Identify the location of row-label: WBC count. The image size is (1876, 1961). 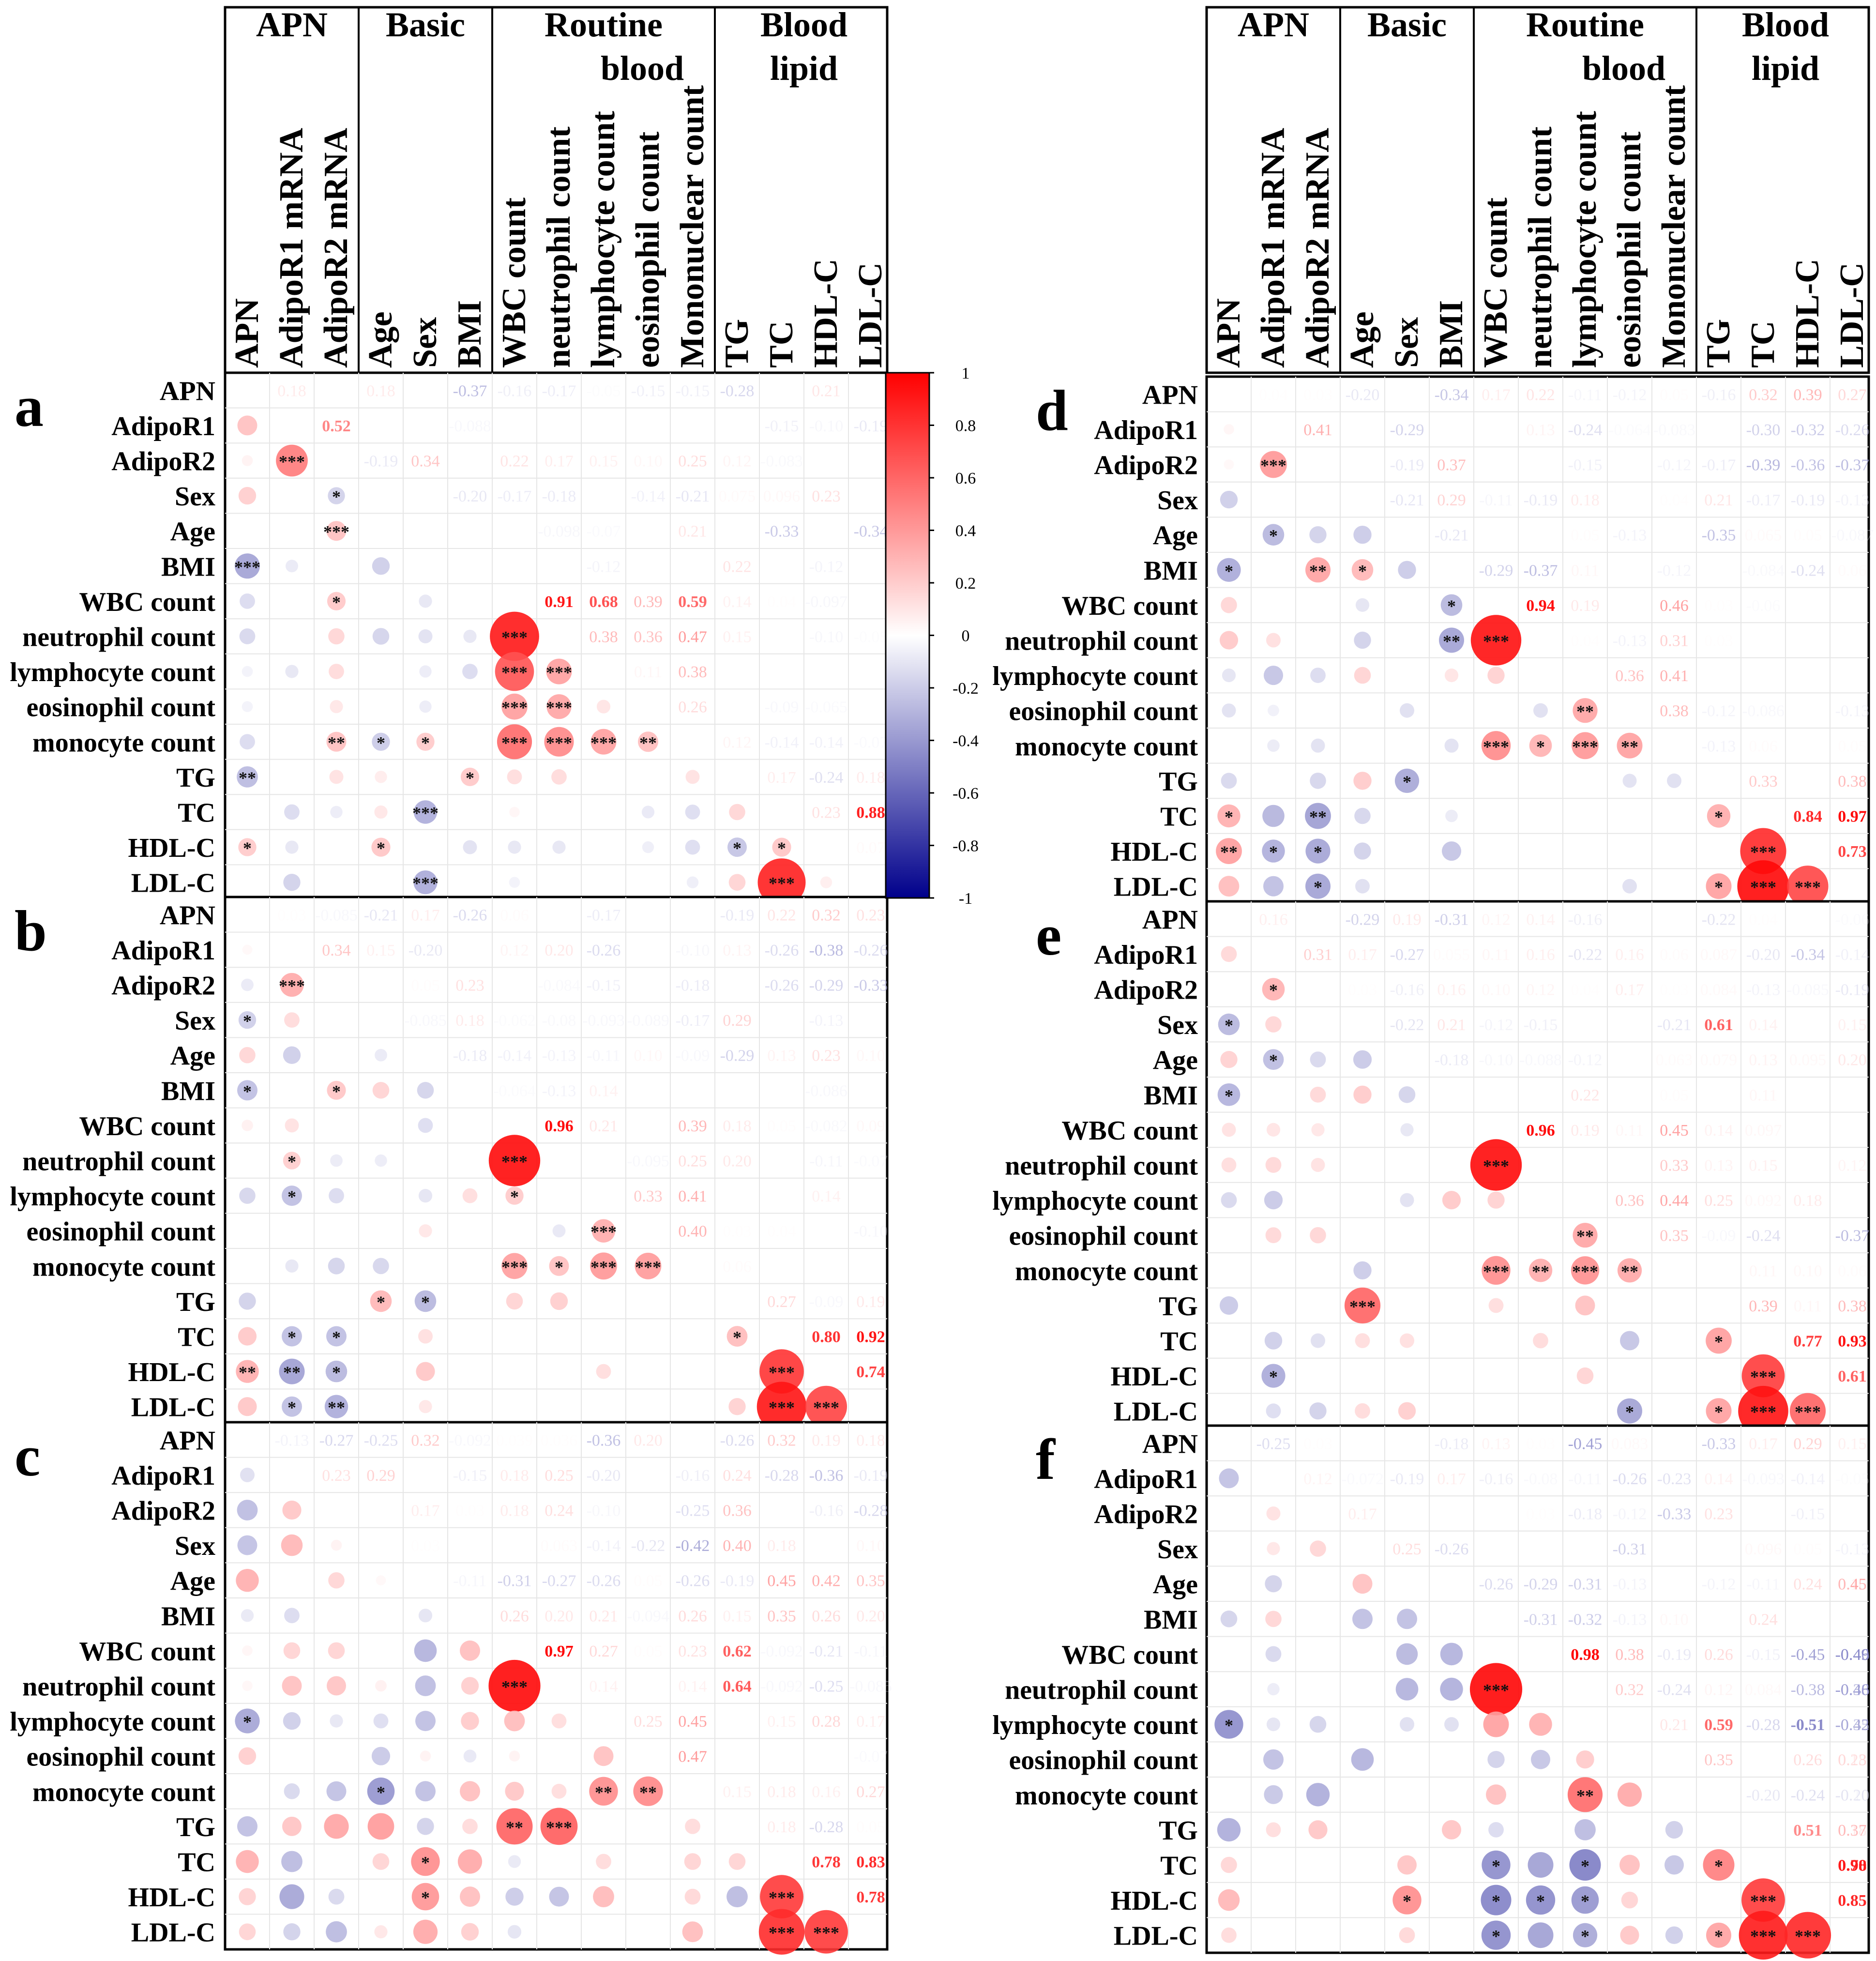
(147, 602).